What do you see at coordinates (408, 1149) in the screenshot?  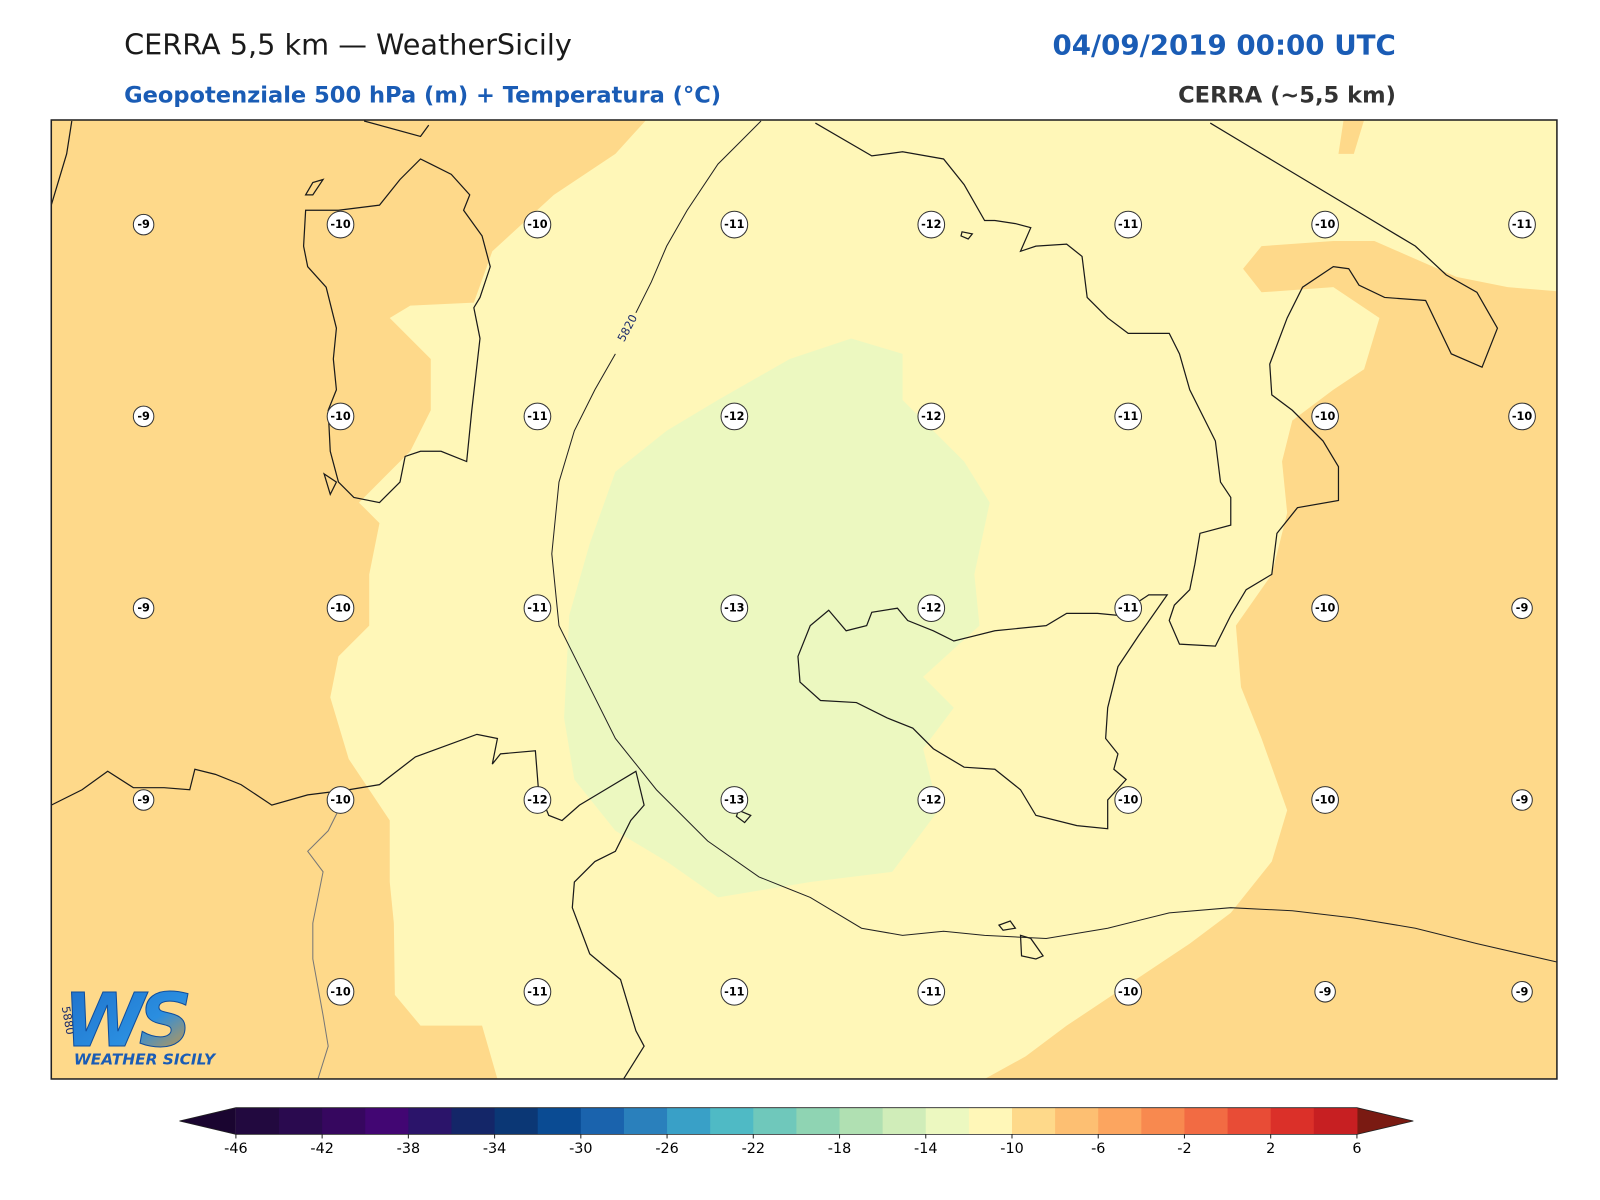 I see `colorbar-tick-label: -38` at bounding box center [408, 1149].